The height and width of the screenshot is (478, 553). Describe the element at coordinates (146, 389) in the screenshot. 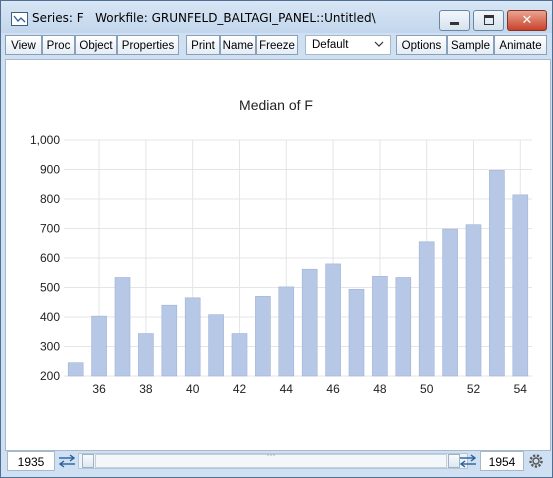

I see `x-tick-label: 38` at that location.